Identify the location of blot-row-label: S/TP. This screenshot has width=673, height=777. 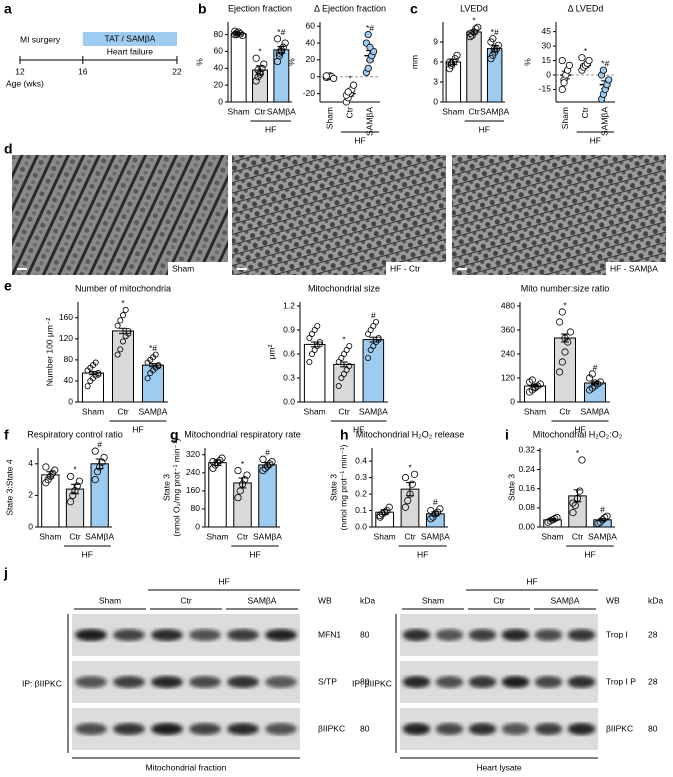
(327, 681).